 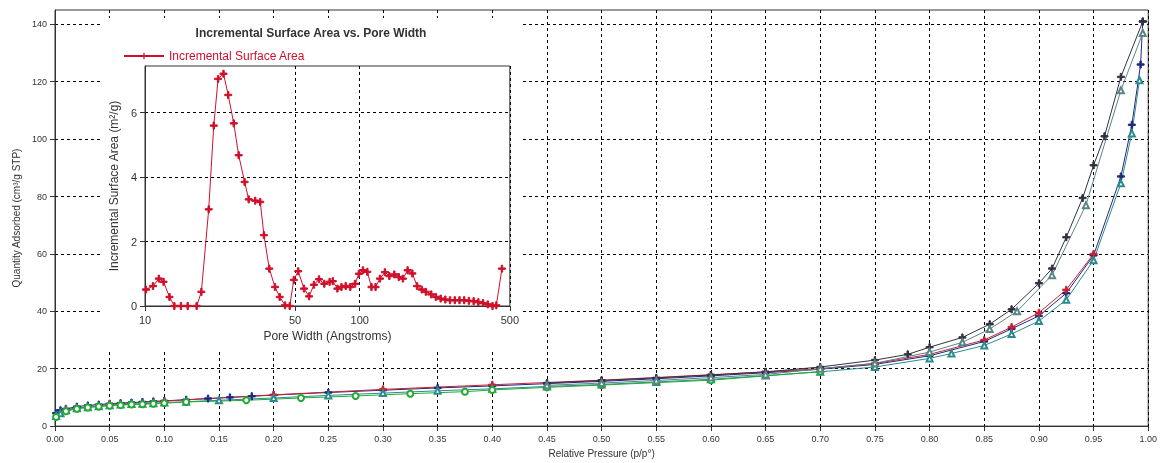 What do you see at coordinates (134, 112) in the screenshot?
I see `y-tick-label: 6` at bounding box center [134, 112].